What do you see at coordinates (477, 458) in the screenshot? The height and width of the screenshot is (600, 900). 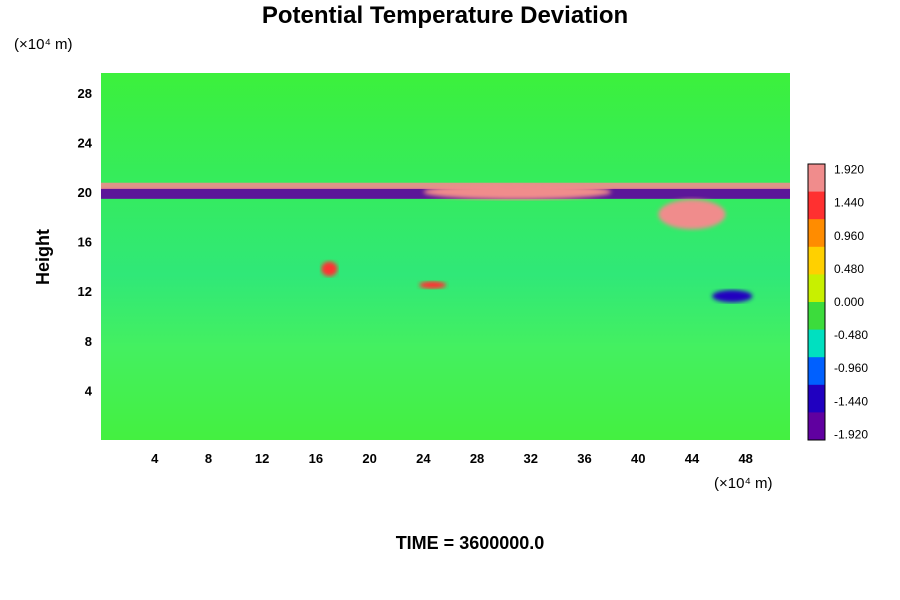 I see `x-tick-label: 28` at bounding box center [477, 458].